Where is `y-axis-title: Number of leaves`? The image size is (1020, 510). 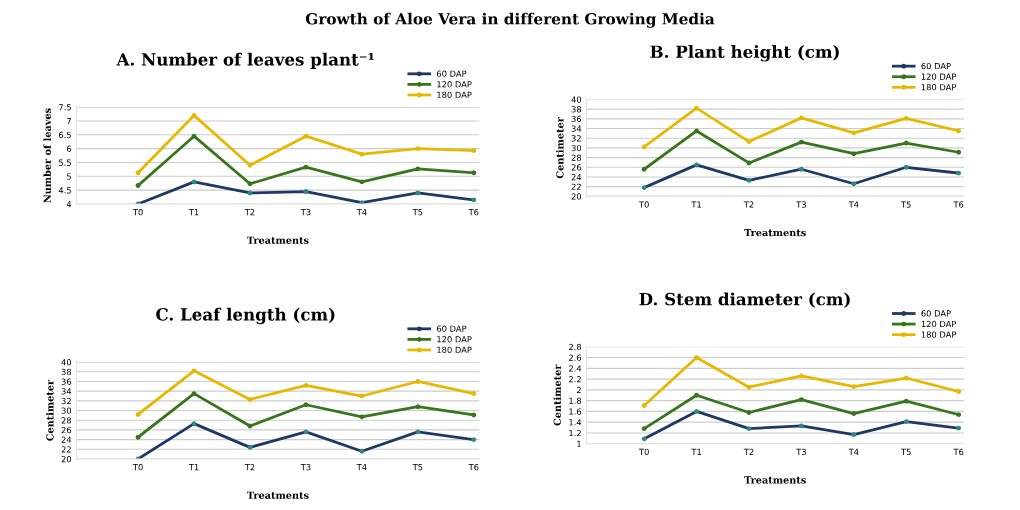 y-axis-title: Number of leaves is located at coordinates (47, 155).